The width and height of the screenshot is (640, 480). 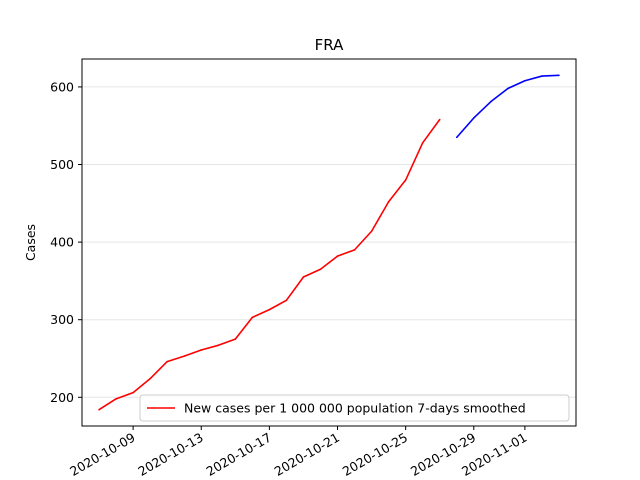 What do you see at coordinates (62, 164) in the screenshot?
I see `y-tick-label: 500` at bounding box center [62, 164].